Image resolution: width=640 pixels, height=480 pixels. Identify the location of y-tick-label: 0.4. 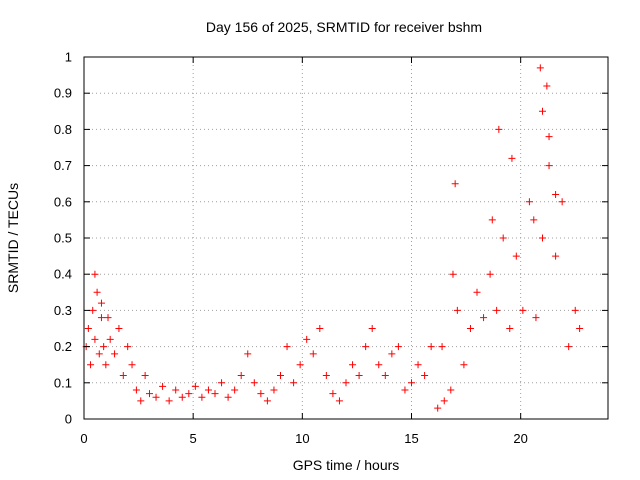
(63, 274).